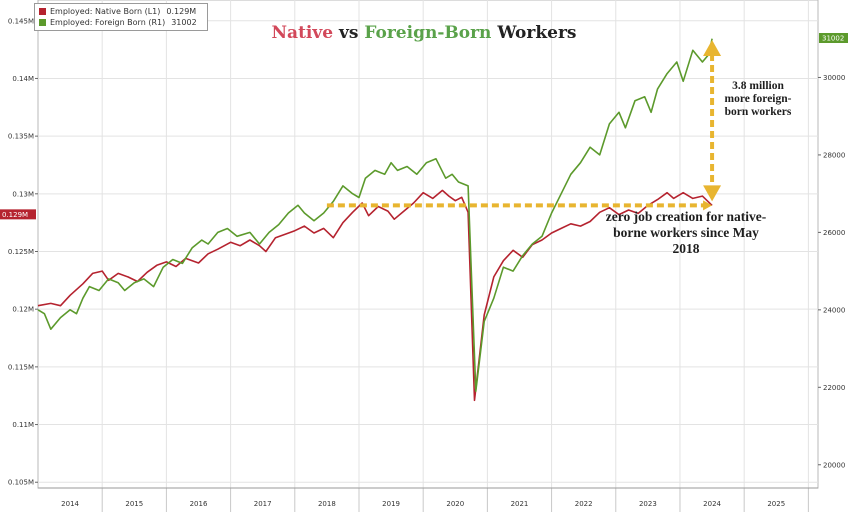 This screenshot has height=512, width=848. Describe the element at coordinates (834, 465) in the screenshot. I see `y-right-tick-label: 20000` at that location.